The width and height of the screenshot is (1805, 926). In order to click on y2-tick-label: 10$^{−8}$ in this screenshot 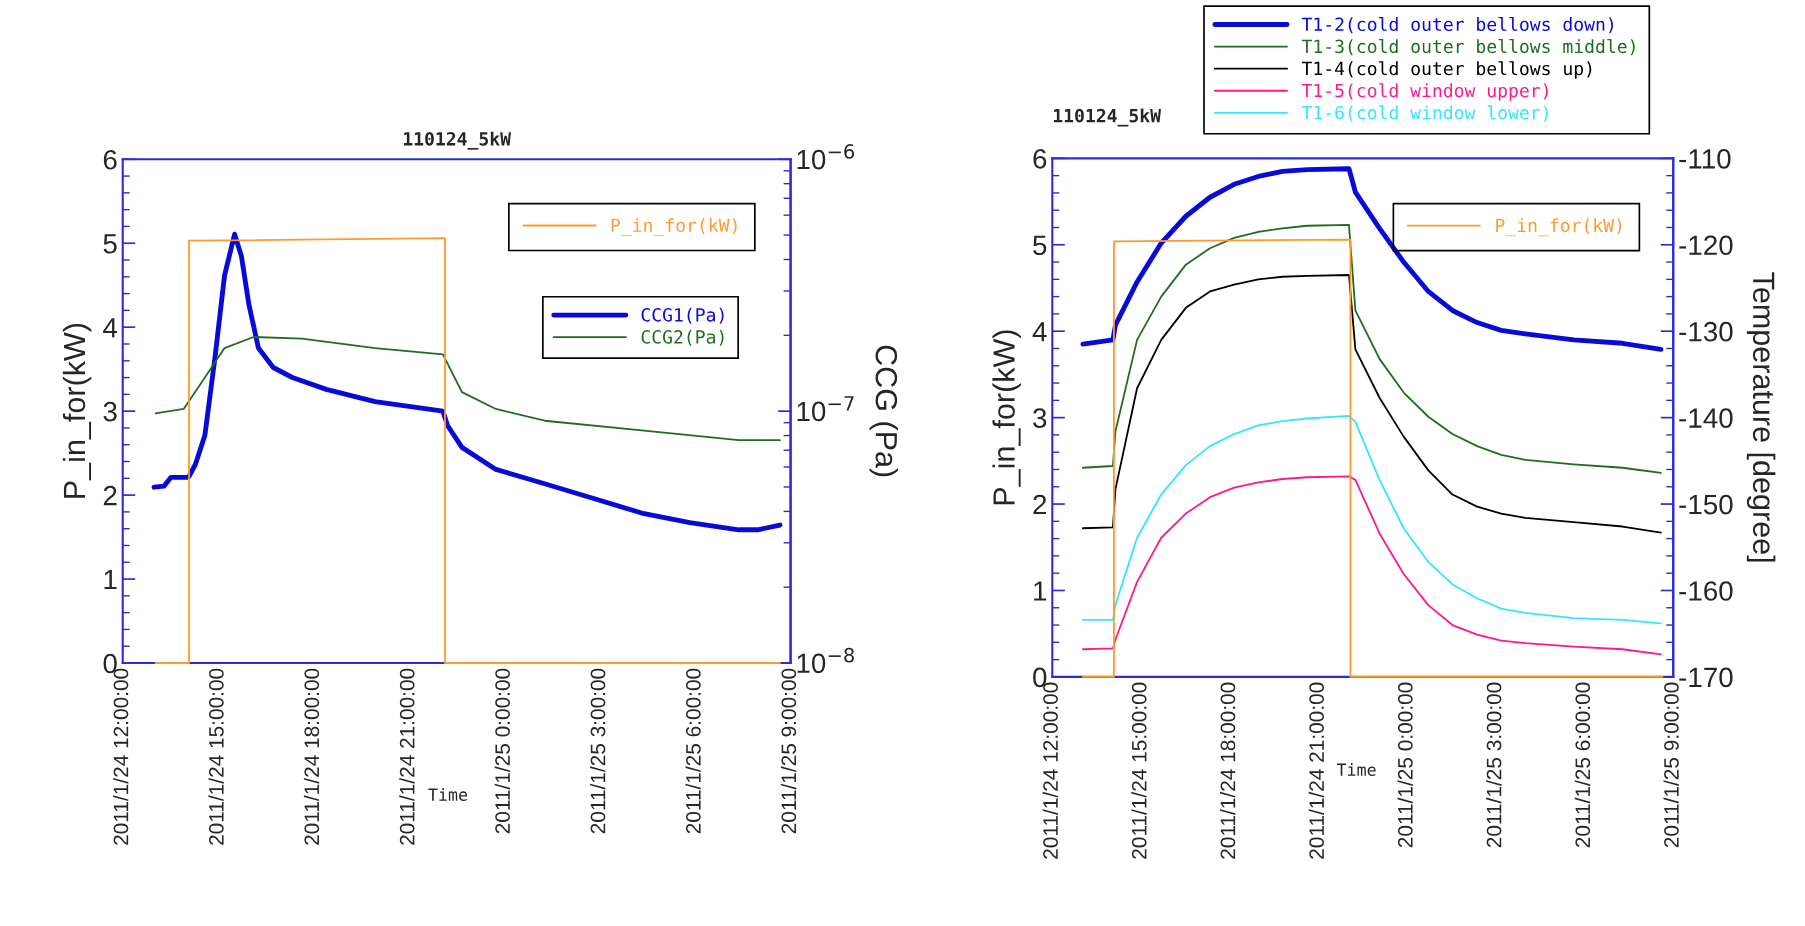, I will do `click(825, 660)`.